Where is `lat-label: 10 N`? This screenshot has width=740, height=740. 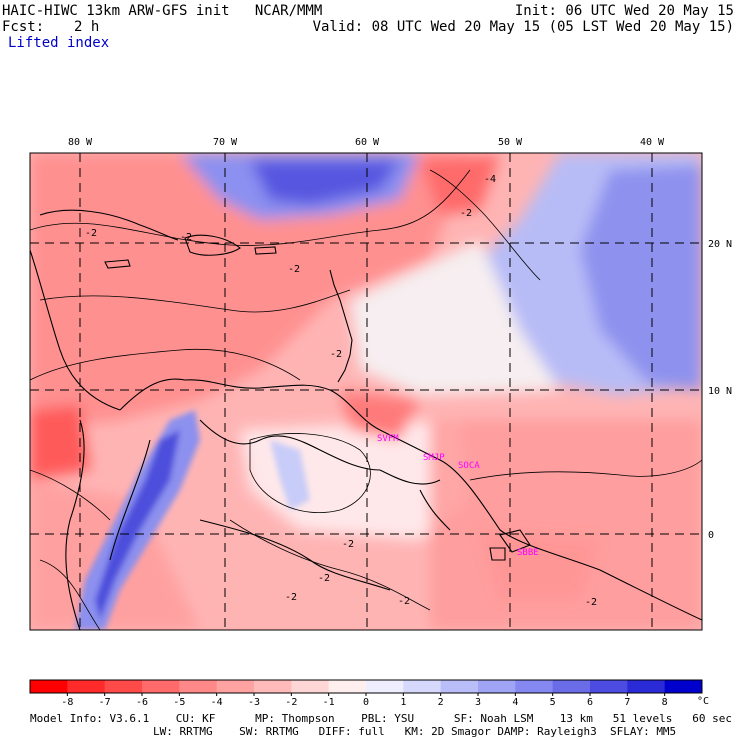 lat-label: 10 N is located at coordinates (720, 391).